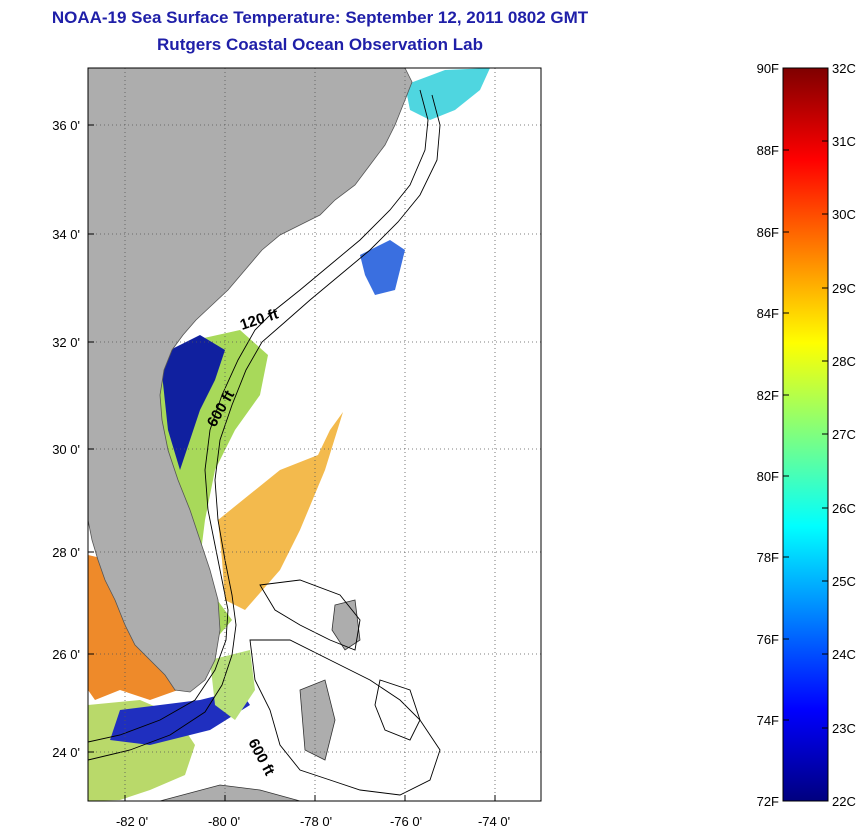  I want to click on lat-tick-label: 30 0', so click(66, 449).